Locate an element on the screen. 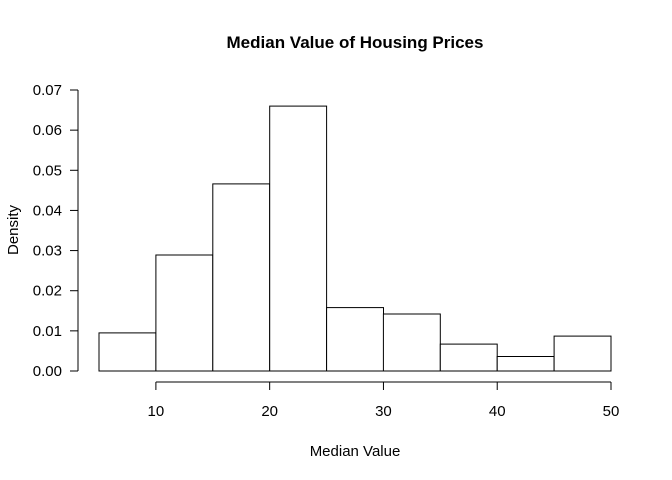 The height and width of the screenshot is (480, 672). y-tick-label: 0.07 is located at coordinates (47, 90).